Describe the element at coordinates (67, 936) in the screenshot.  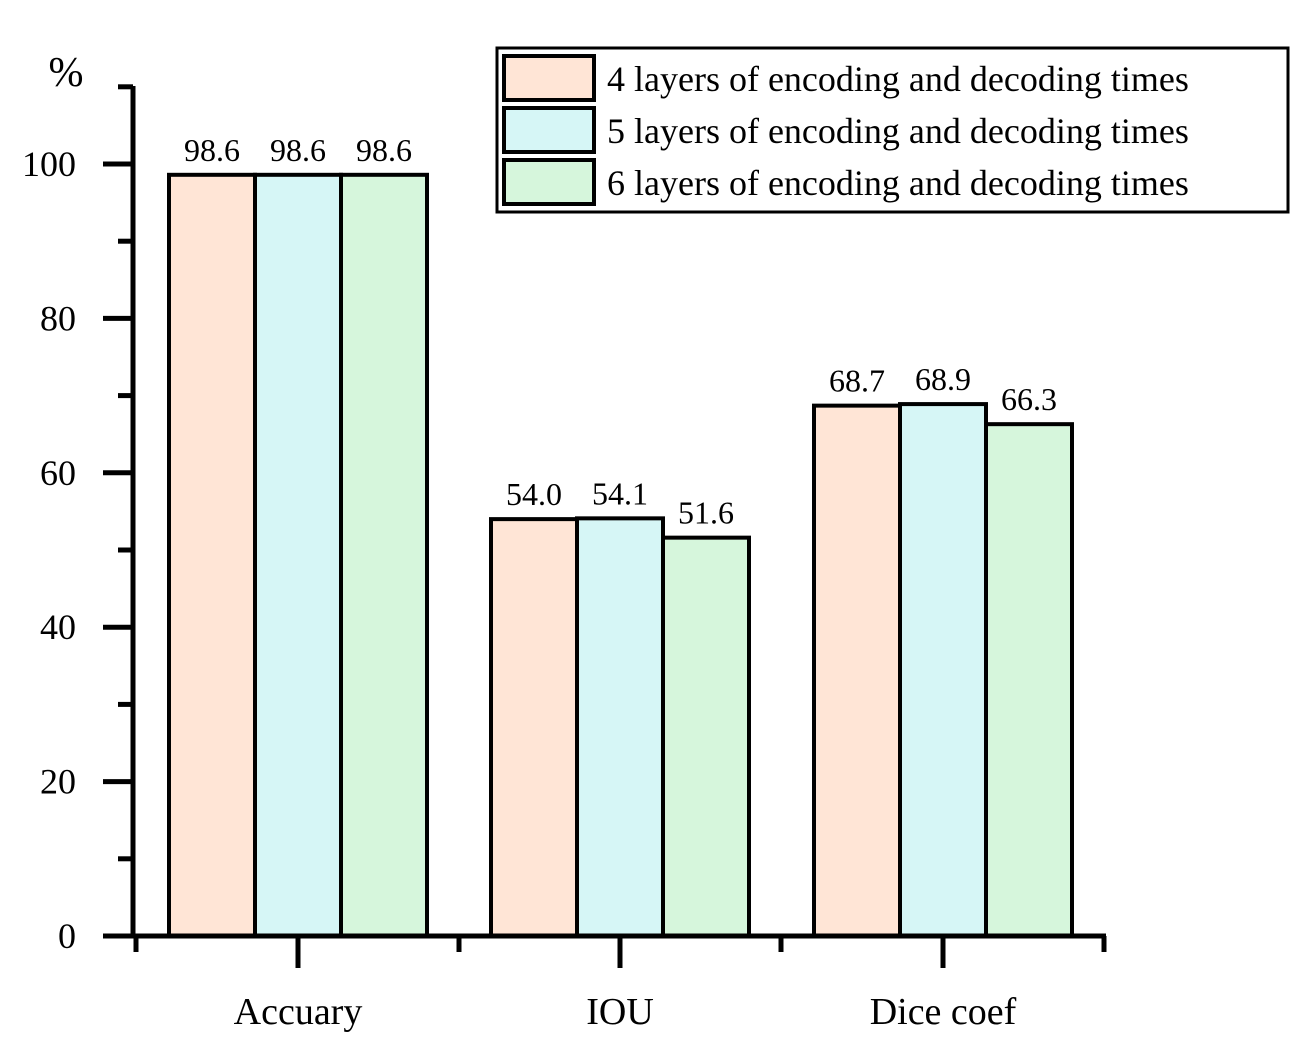
I see `y-tick-label: 0` at that location.